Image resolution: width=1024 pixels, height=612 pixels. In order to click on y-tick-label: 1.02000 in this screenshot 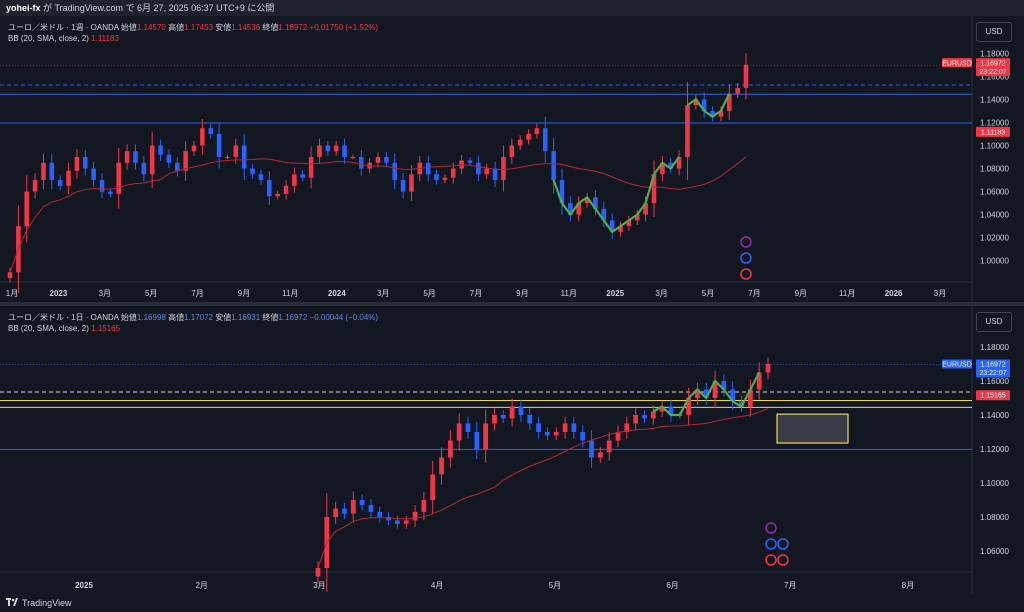, I will do `click(994, 238)`.